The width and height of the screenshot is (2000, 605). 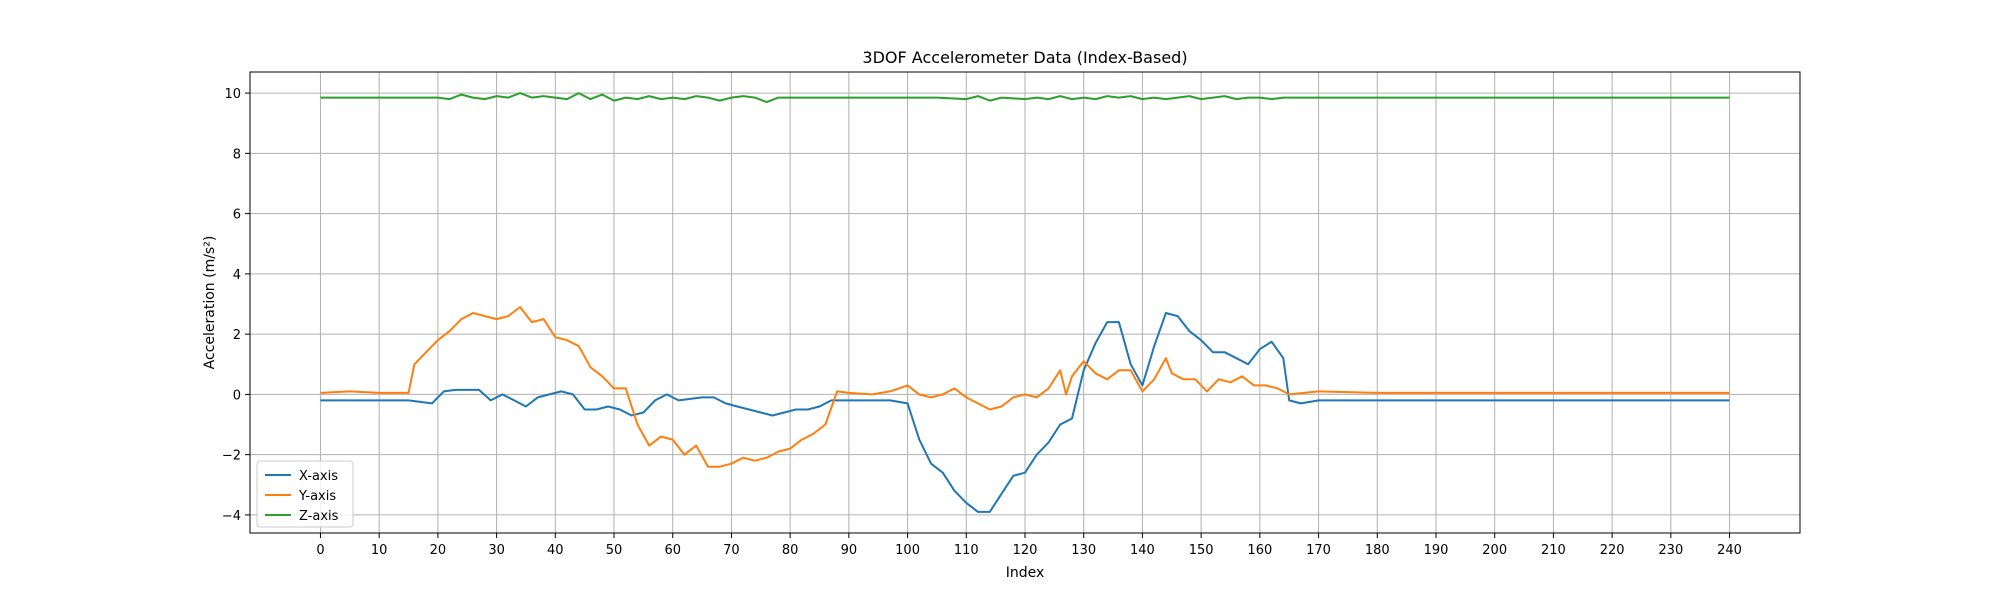 I want to click on x-tick-label: 130, so click(x=1083, y=550).